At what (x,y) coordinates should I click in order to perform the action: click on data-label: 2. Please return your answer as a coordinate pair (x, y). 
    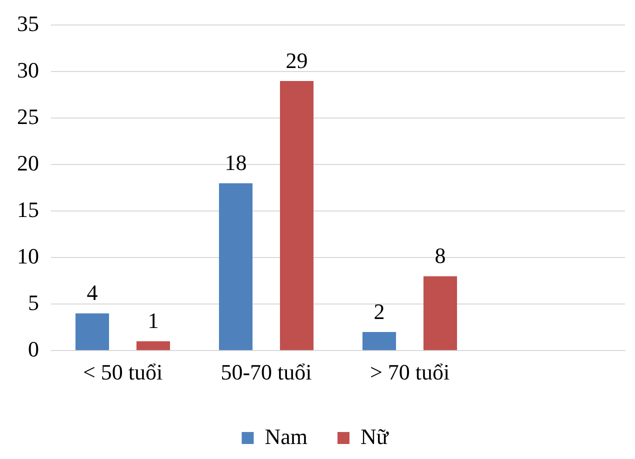
    Looking at the image, I should click on (379, 311).